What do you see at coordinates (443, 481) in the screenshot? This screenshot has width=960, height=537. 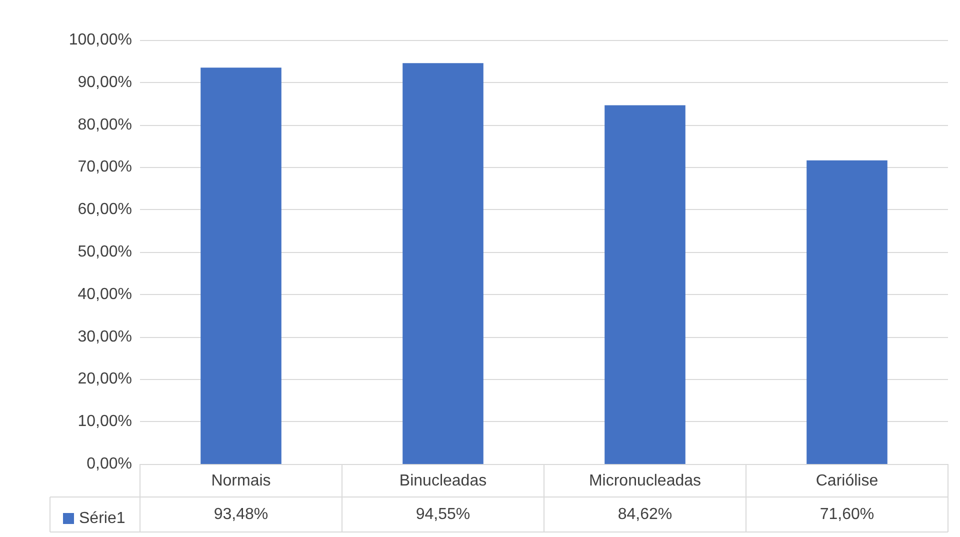 I see `x-tick-label: Binucleadas` at bounding box center [443, 481].